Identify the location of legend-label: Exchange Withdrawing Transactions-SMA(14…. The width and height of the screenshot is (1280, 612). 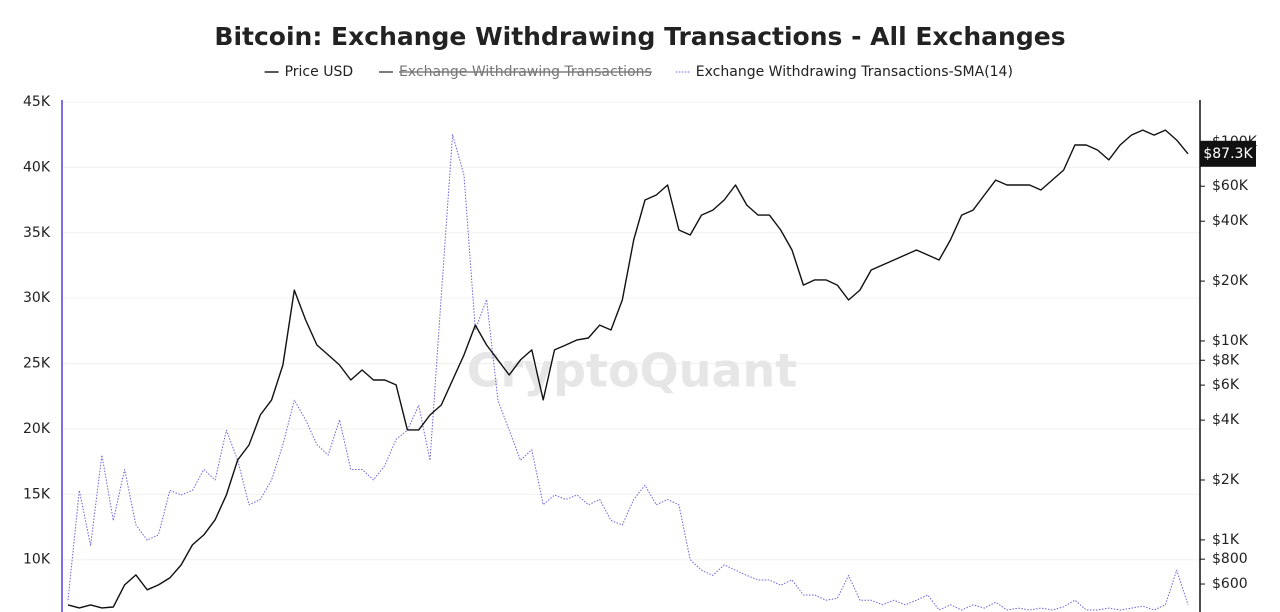
(854, 72).